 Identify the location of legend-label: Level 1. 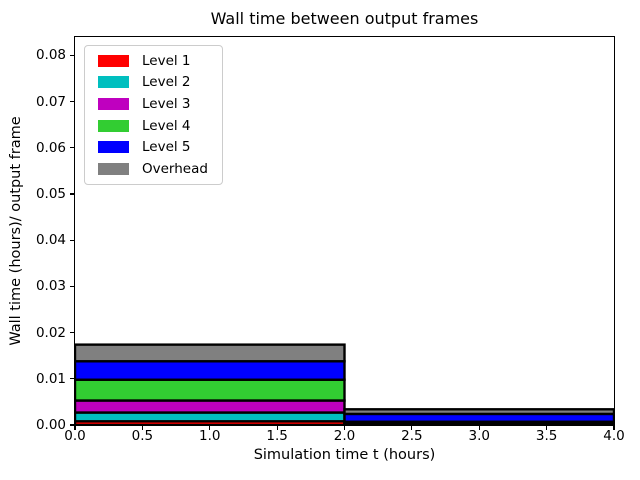
(166, 60).